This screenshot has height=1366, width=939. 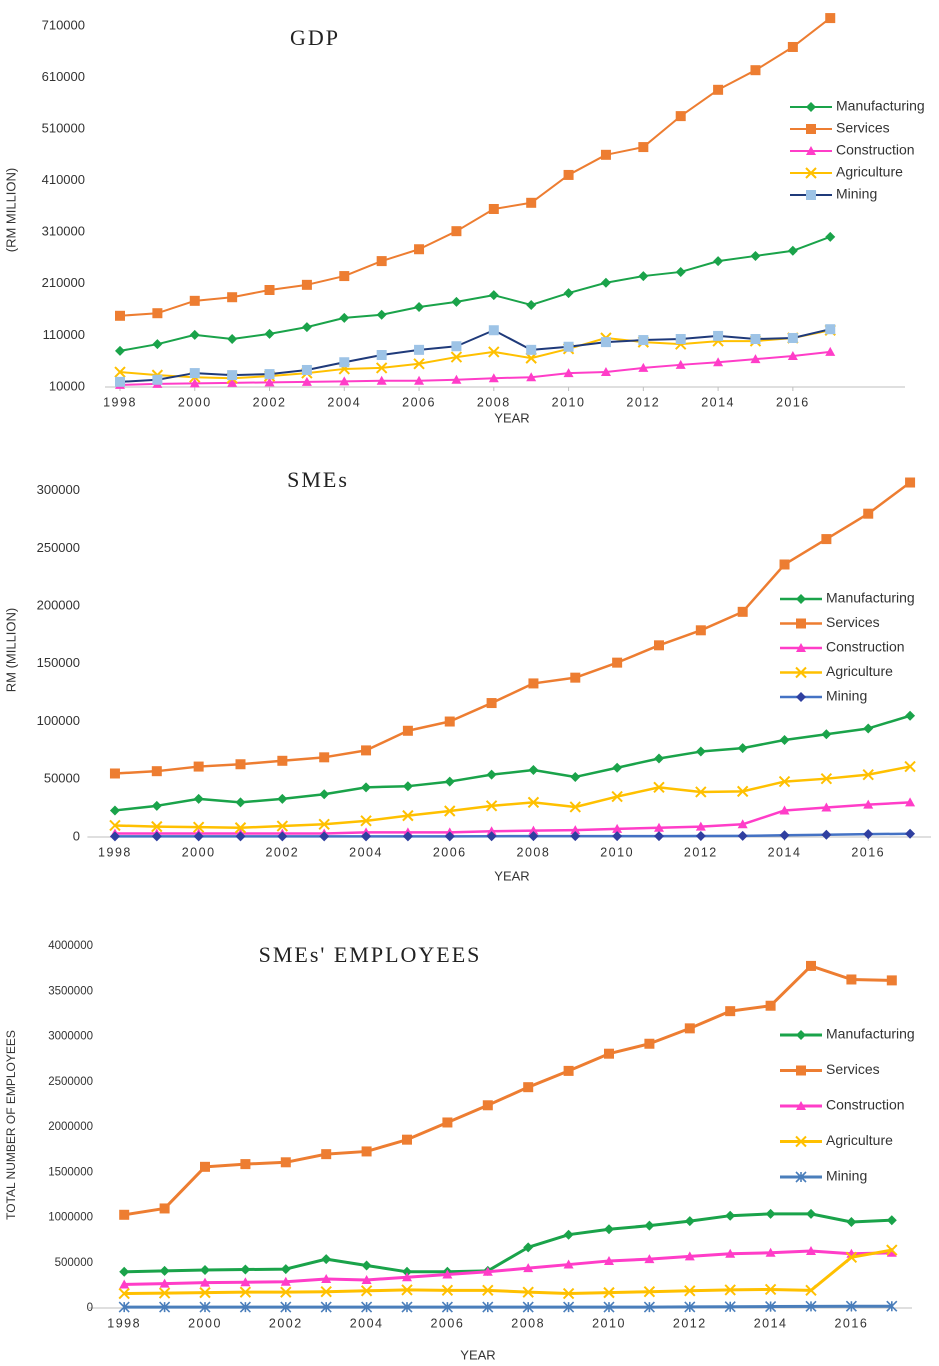 What do you see at coordinates (315, 37) in the screenshot?
I see `chart-title: GDP` at bounding box center [315, 37].